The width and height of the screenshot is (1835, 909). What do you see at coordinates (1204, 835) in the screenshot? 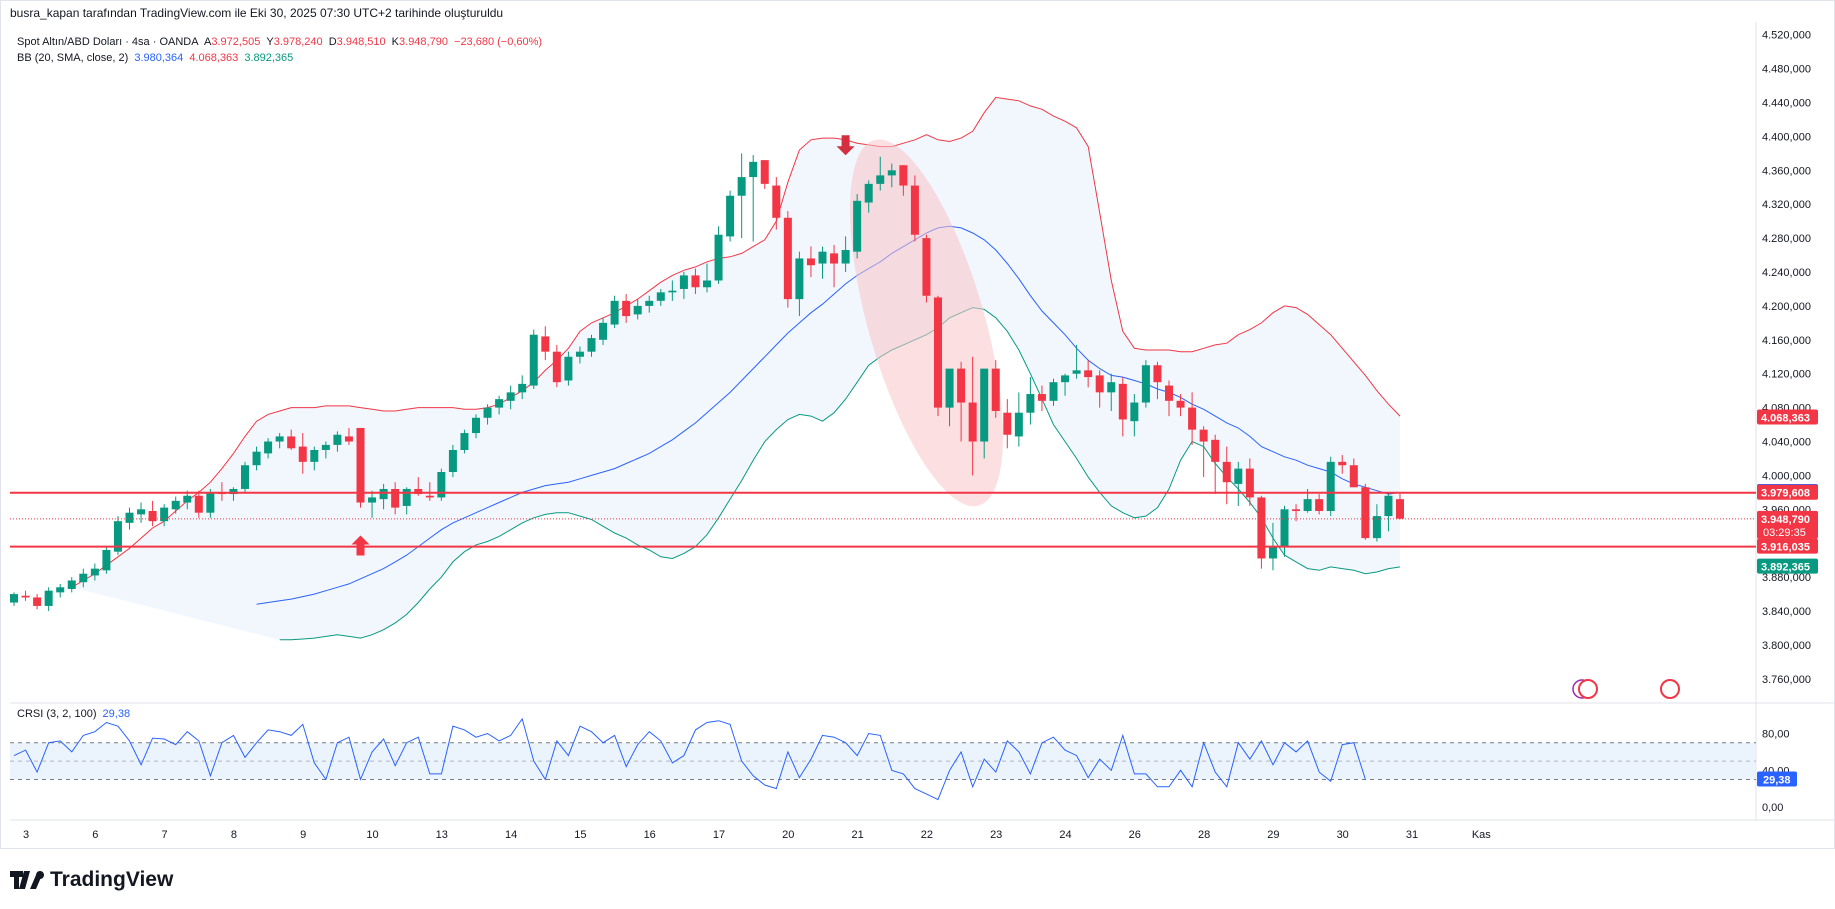
I see `time-tick-label: 28` at bounding box center [1204, 835].